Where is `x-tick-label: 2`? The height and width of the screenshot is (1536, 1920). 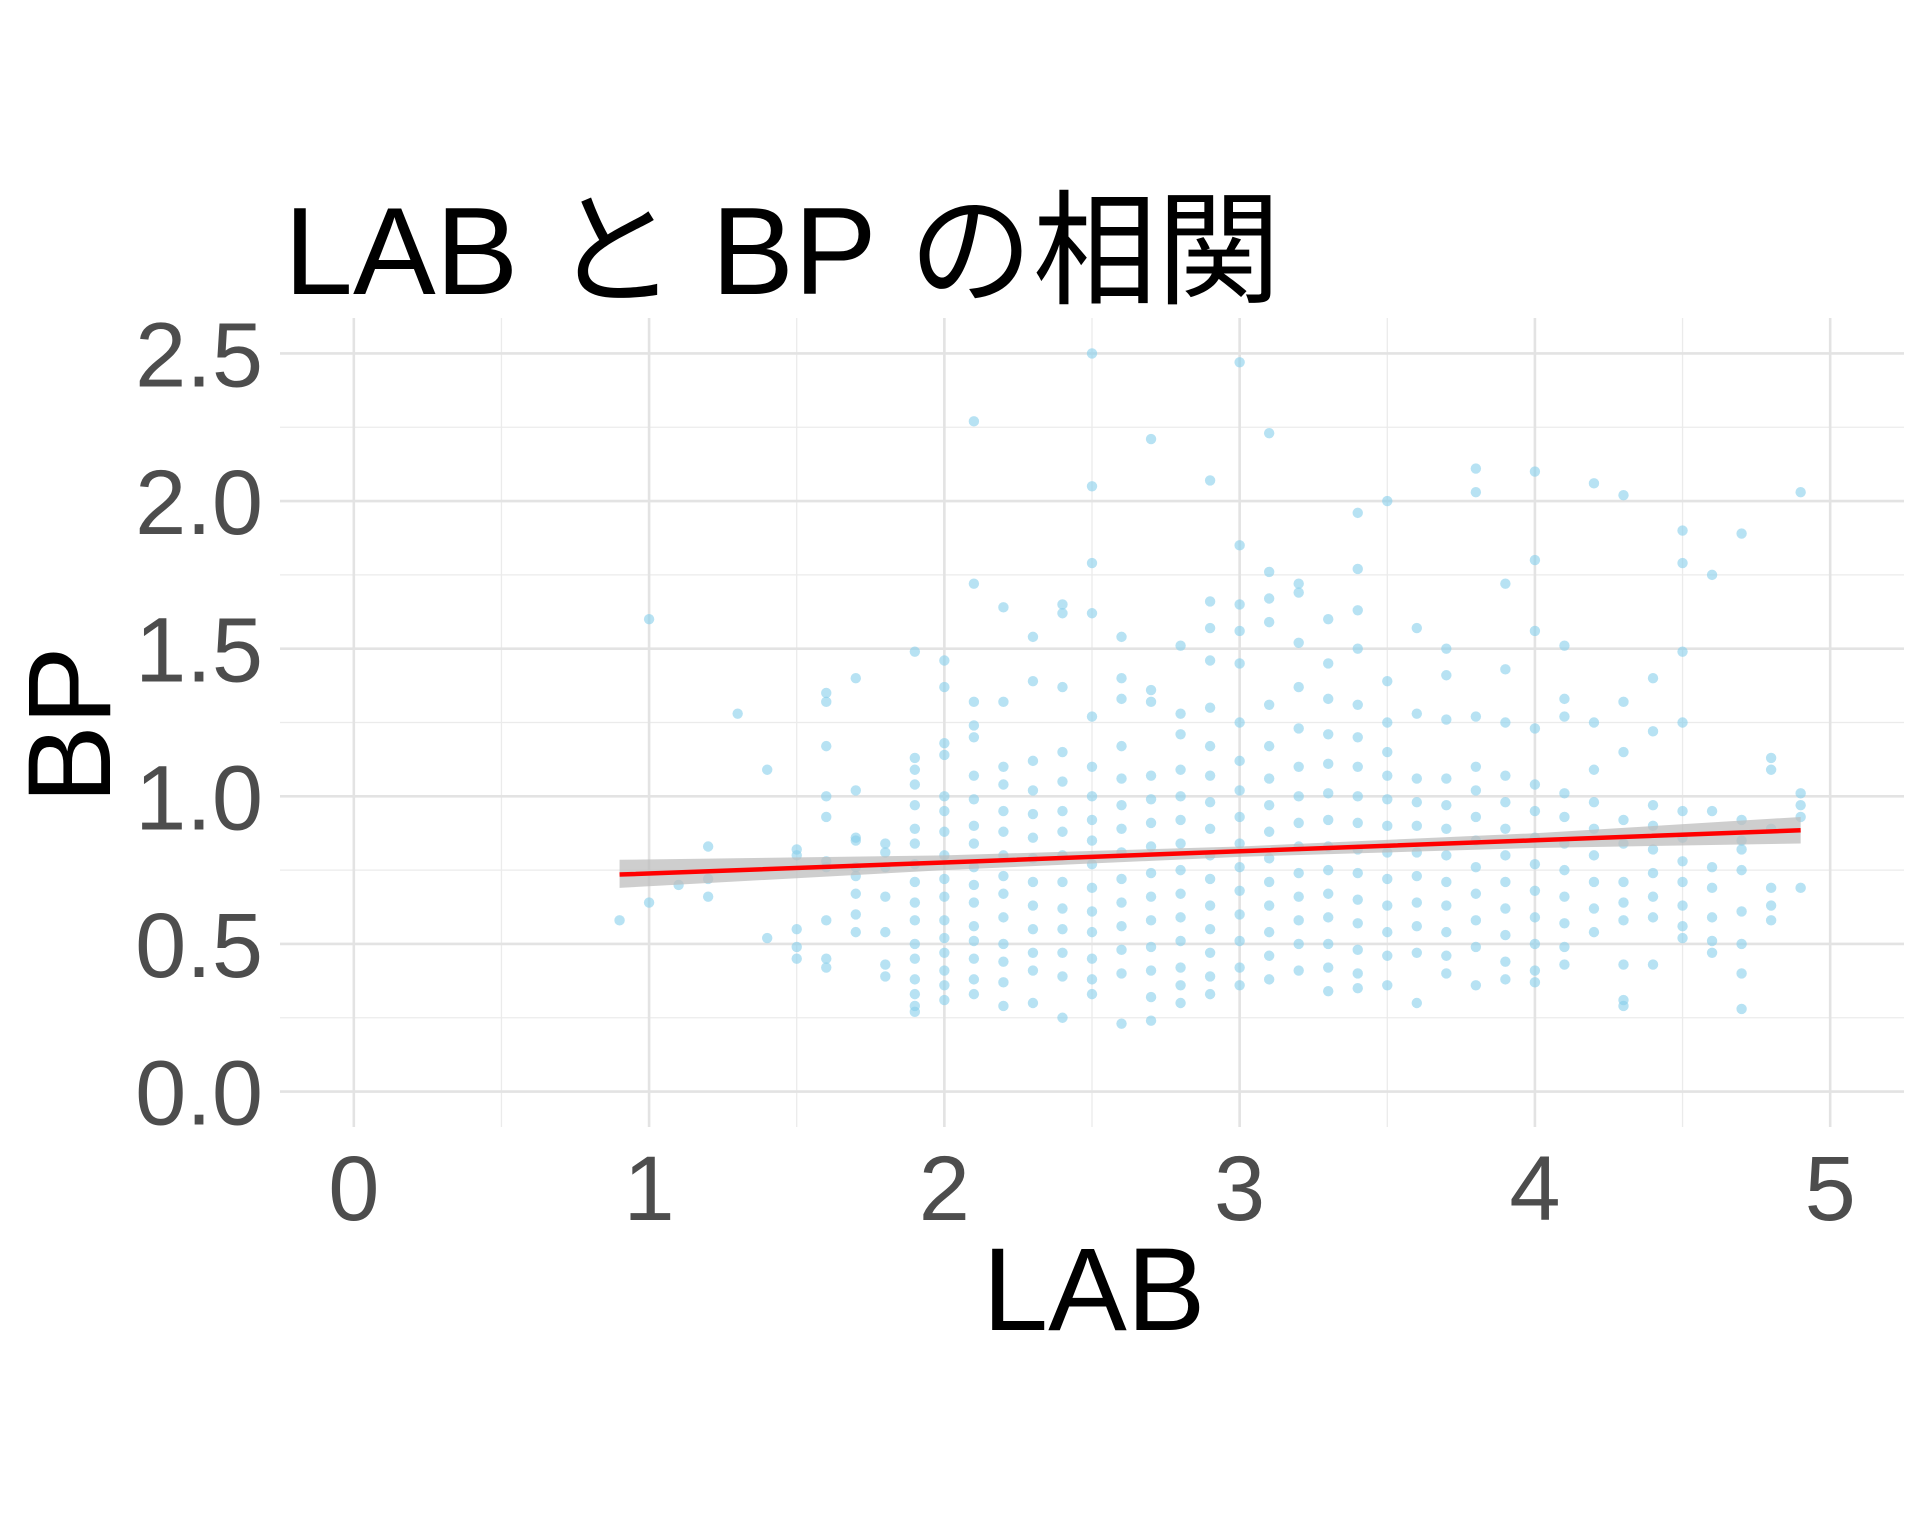 x-tick-label: 2 is located at coordinates (944, 1189).